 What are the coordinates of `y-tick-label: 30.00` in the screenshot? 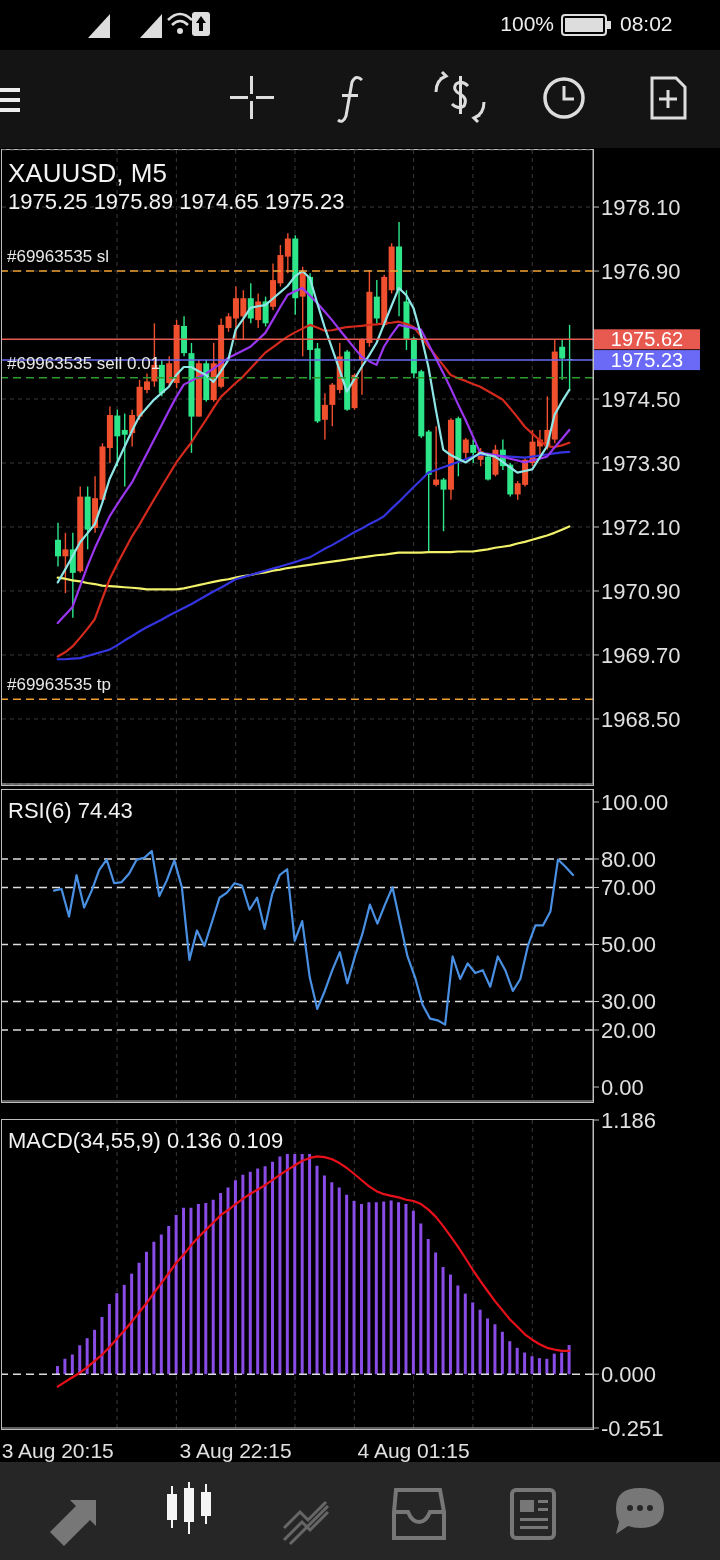 It's located at (629, 1002).